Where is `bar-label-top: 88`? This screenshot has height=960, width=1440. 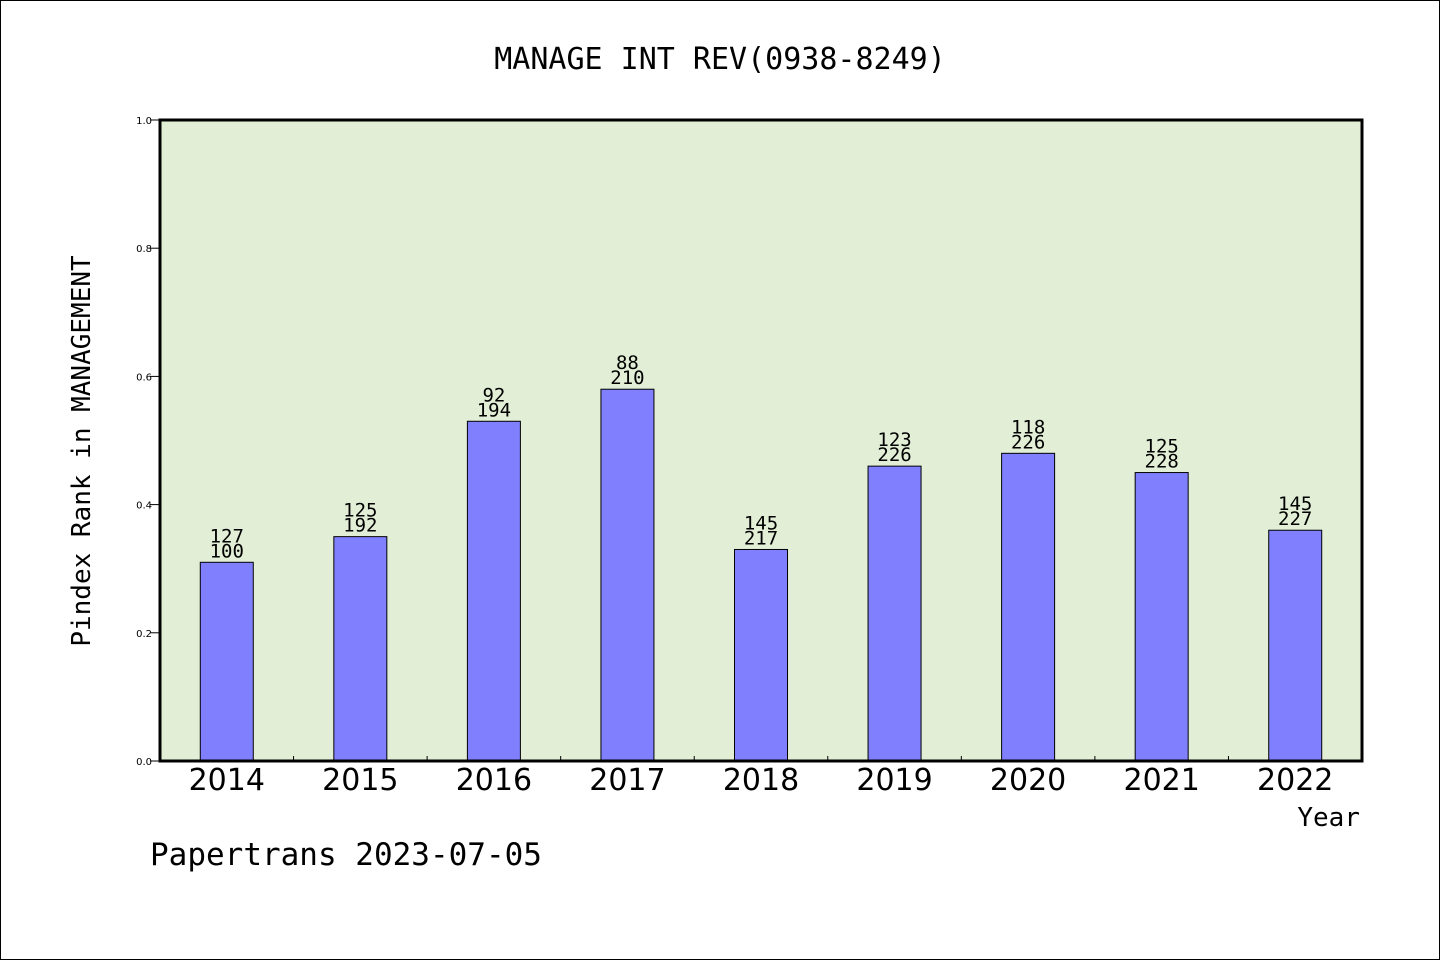 bar-label-top: 88 is located at coordinates (627, 363).